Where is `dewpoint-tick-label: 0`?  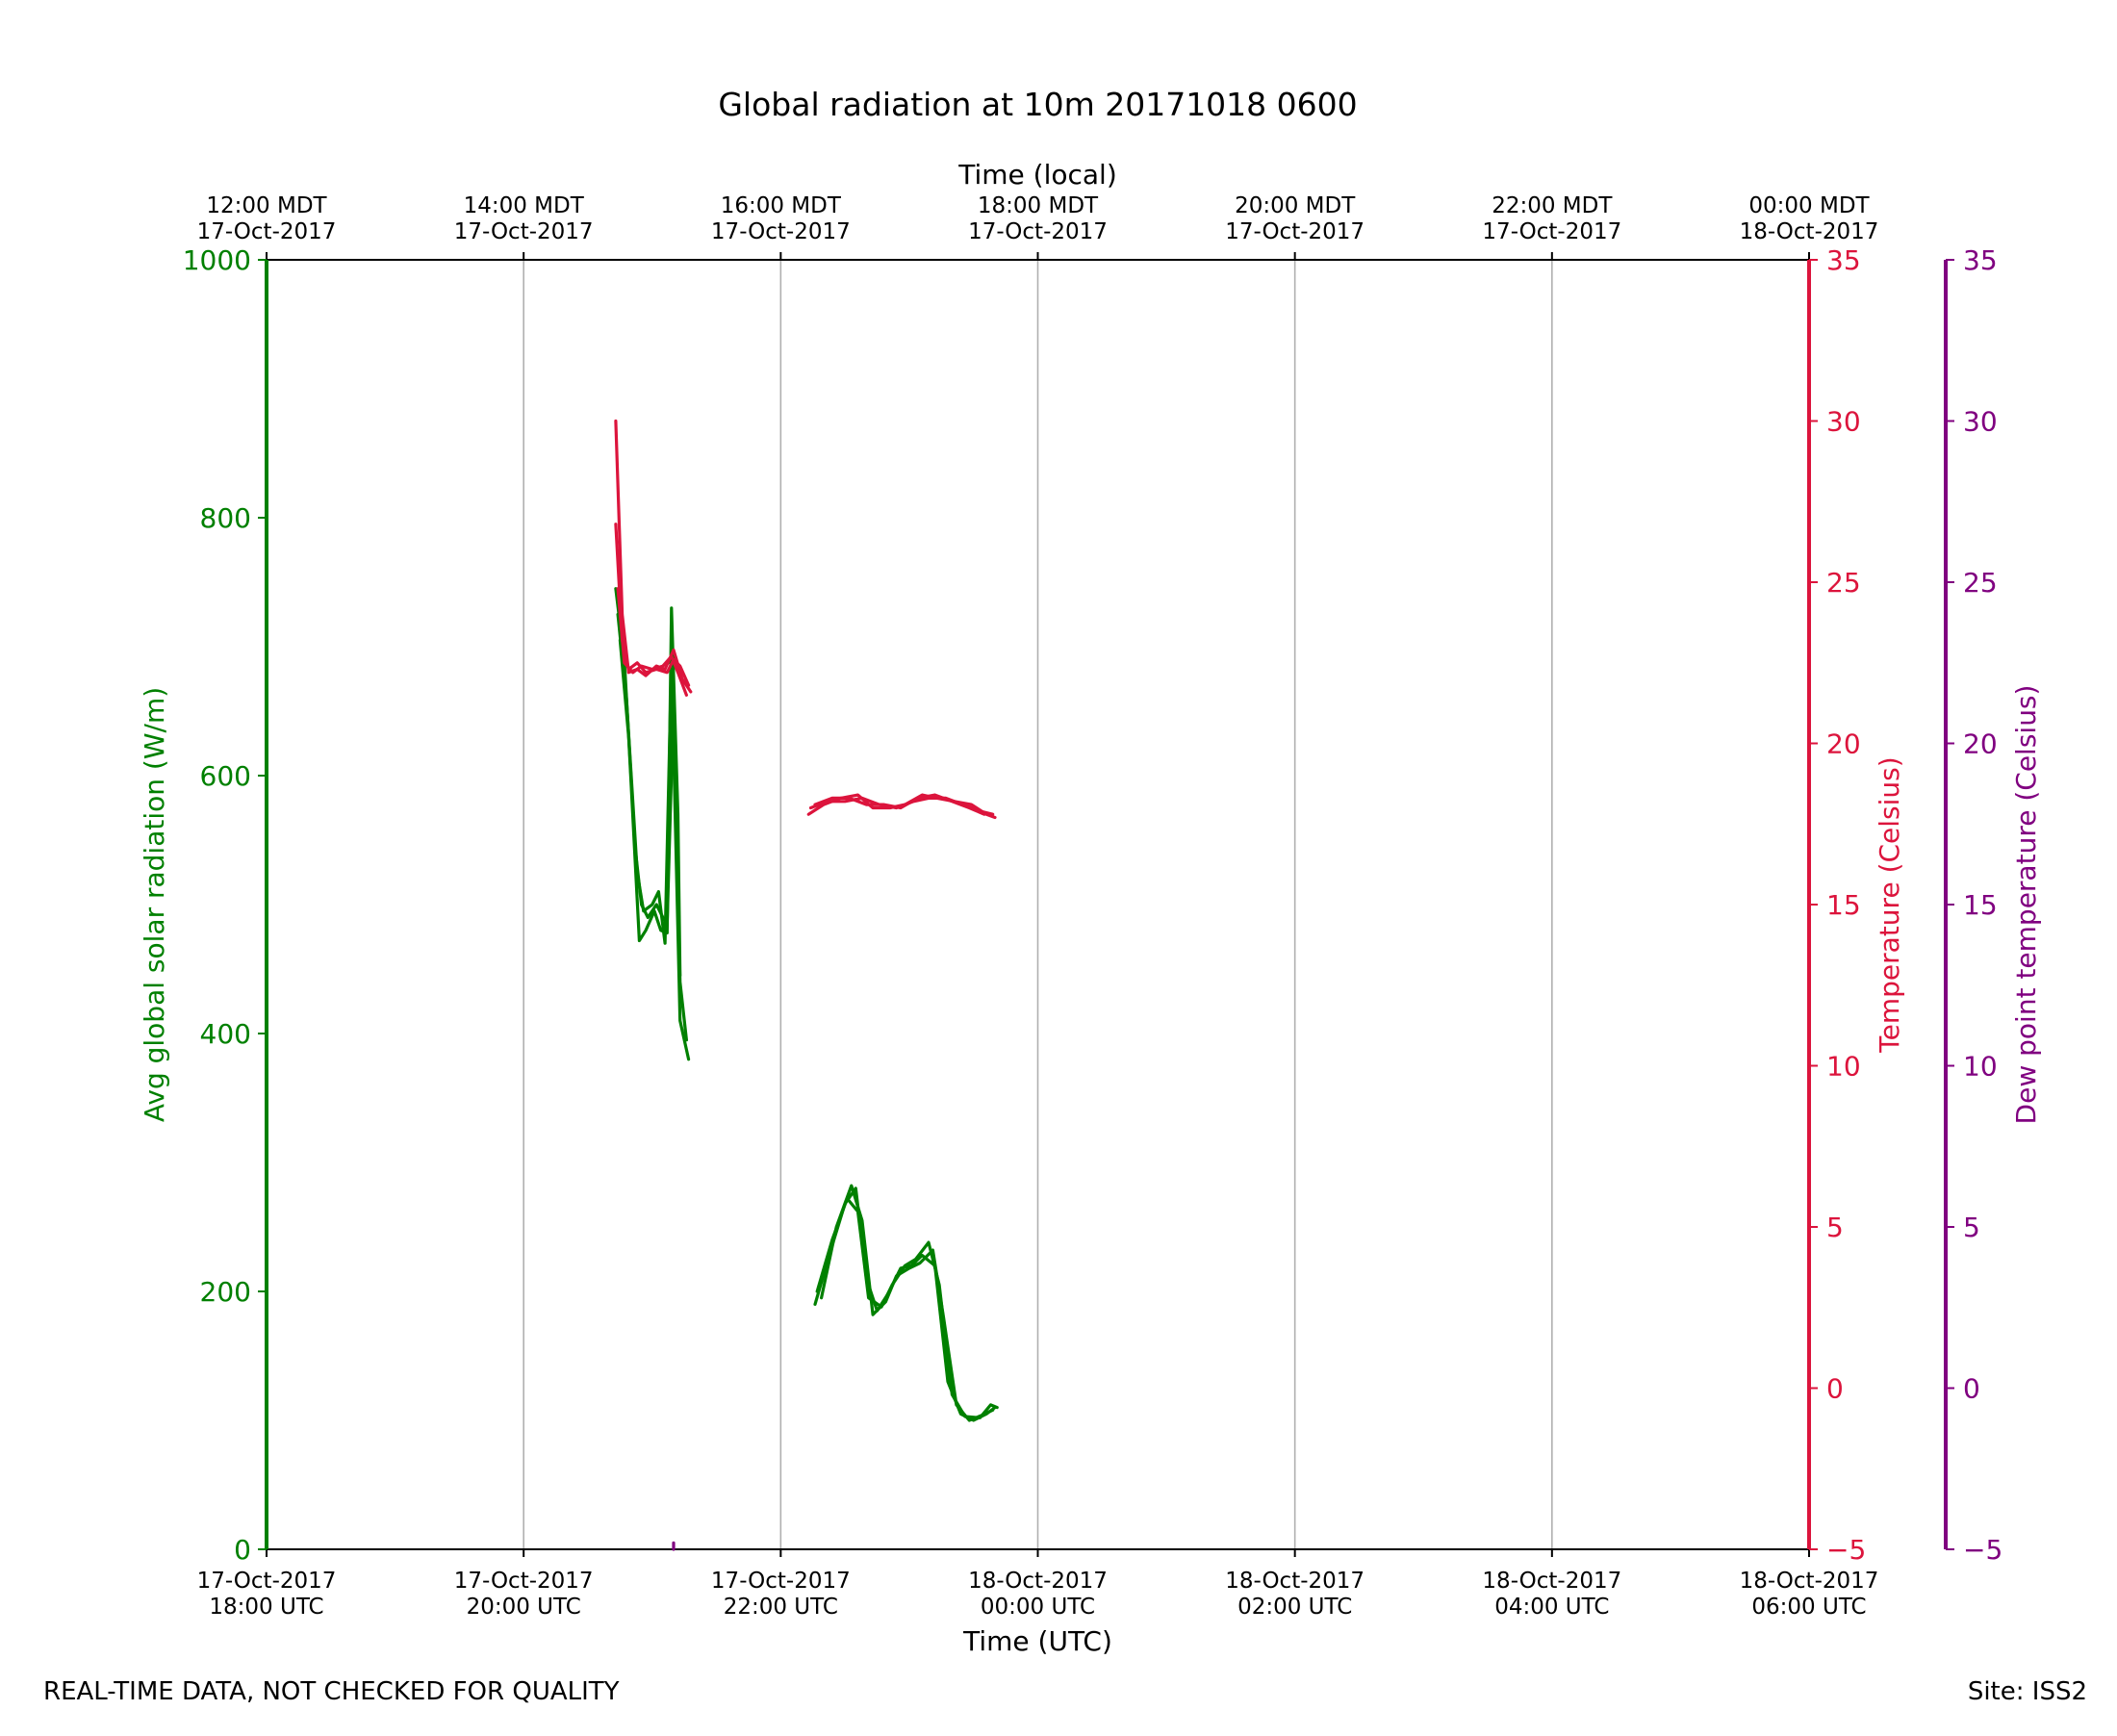
dewpoint-tick-label: 0 is located at coordinates (1971, 1389).